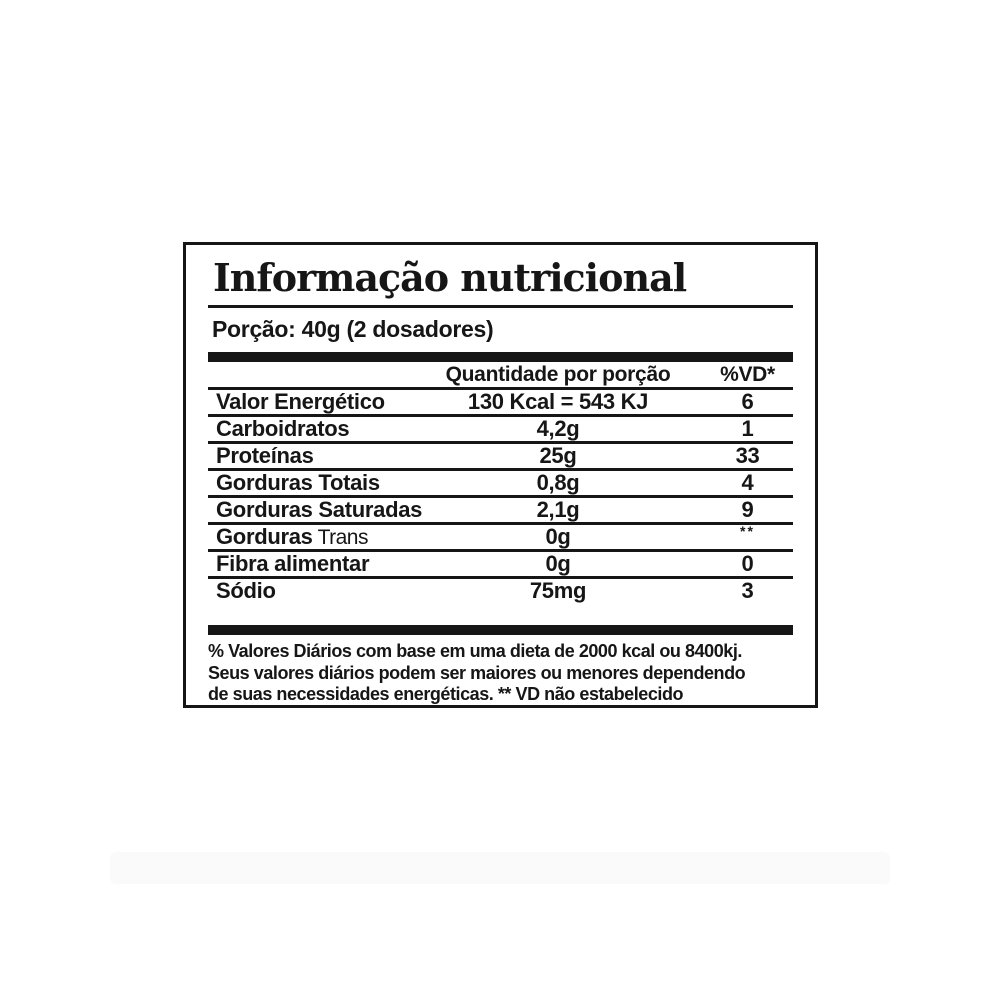 This screenshot has height=1000, width=1000. Describe the element at coordinates (500, 590) in the screenshot. I see `table-row: Sódio 75mg 3` at that location.